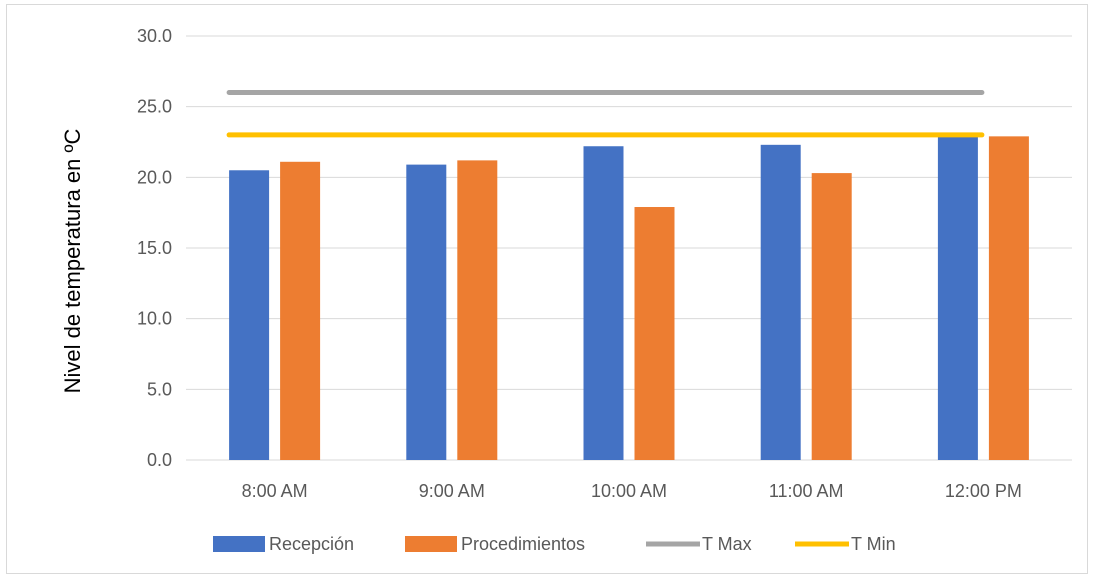 The image size is (1093, 578). What do you see at coordinates (311, 544) in the screenshot?
I see `legend-label: Recepción` at bounding box center [311, 544].